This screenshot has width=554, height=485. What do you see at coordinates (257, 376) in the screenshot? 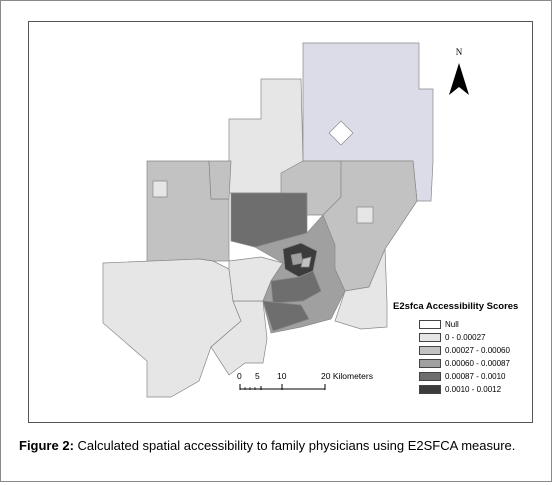
I see `scale-tick-label: 5` at bounding box center [257, 376].